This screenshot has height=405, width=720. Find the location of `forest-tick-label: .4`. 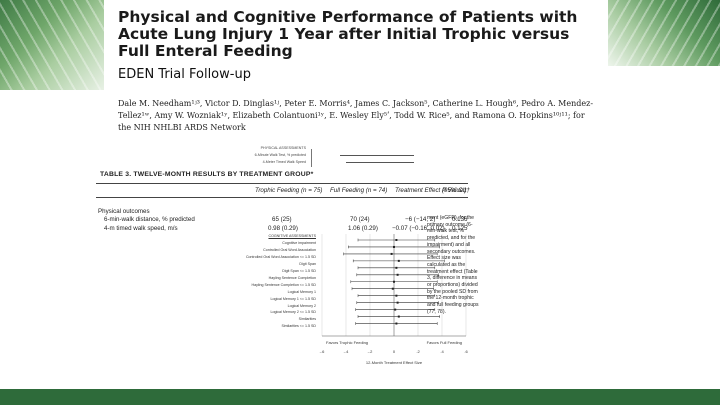

forest-tick-label: .4 is located at coordinates (442, 351).